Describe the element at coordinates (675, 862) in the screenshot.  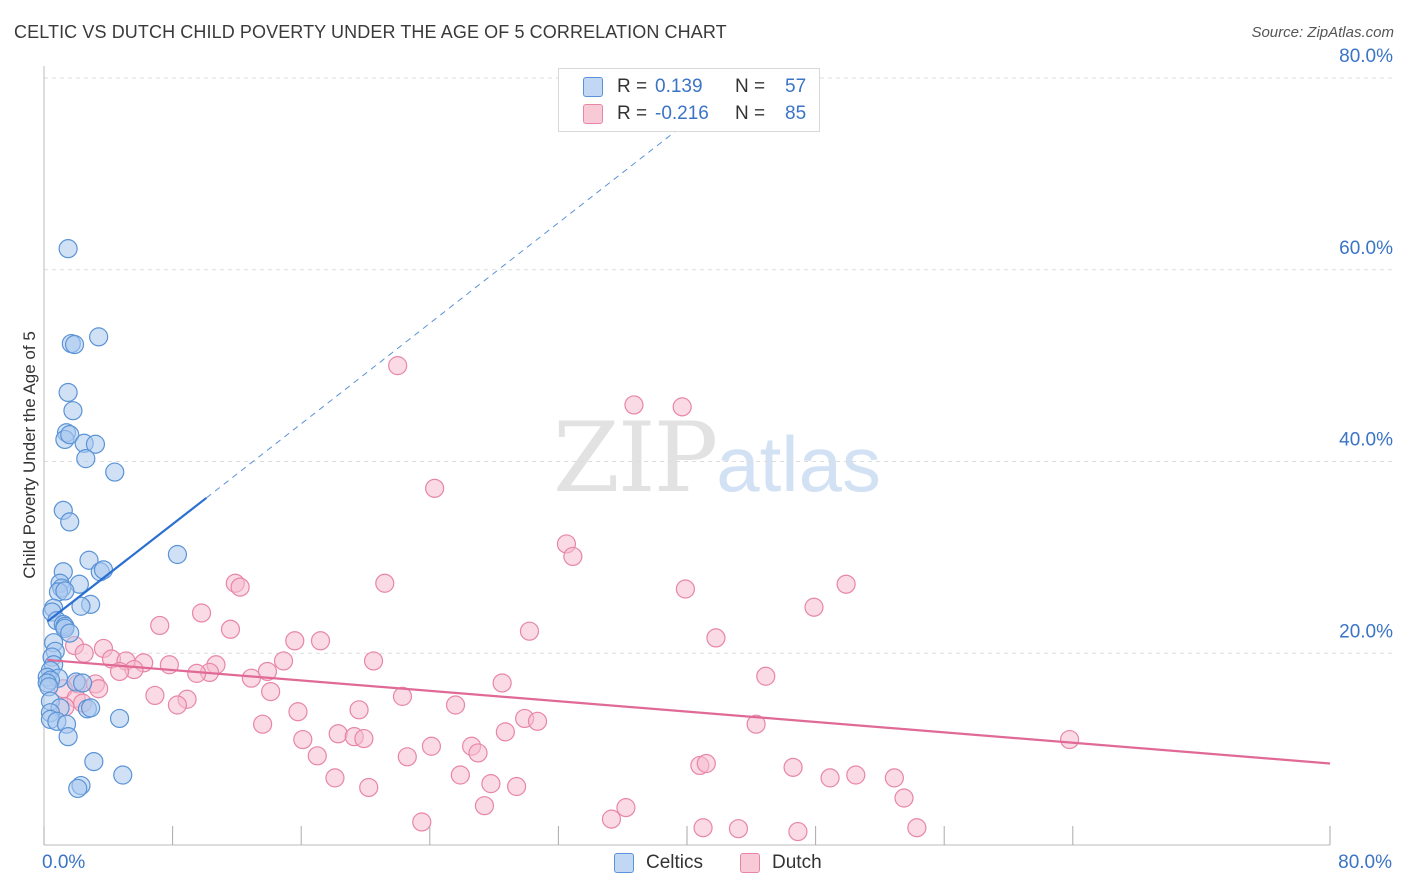
I see `legend-label-celtics: Celtics` at that location.